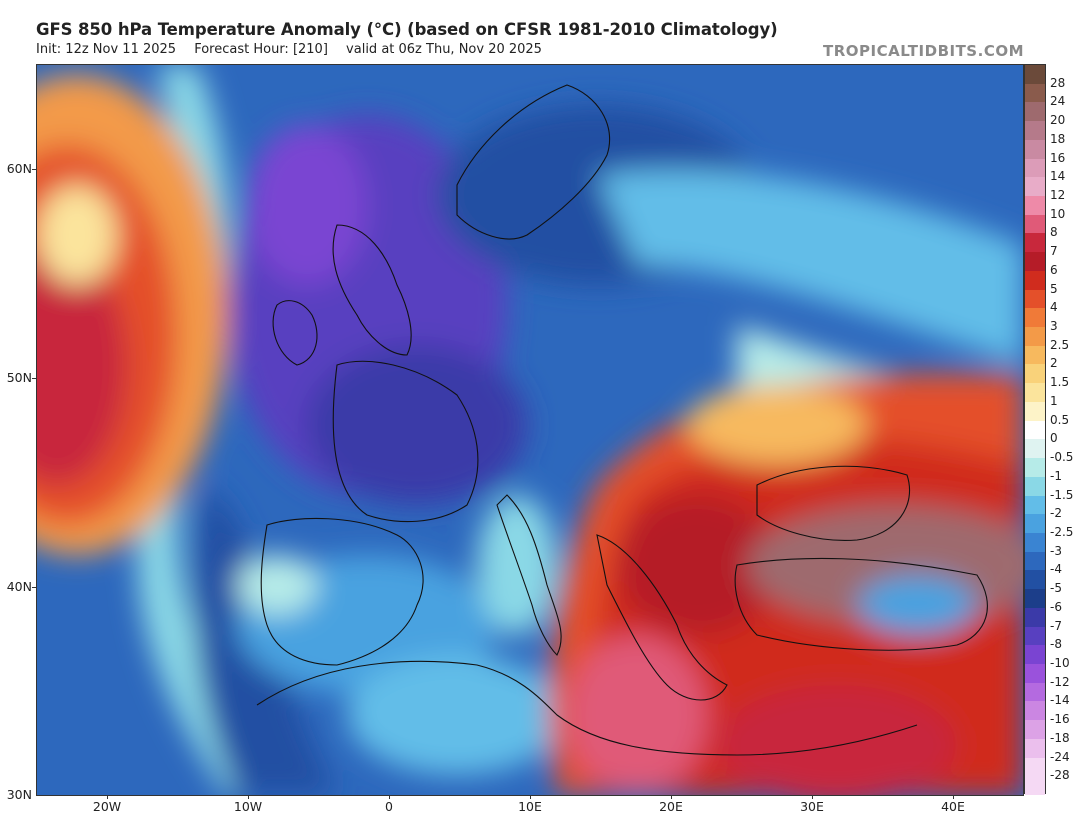 Image resolution: width=1080 pixels, height=835 pixels. What do you see at coordinates (1054, 326) in the screenshot?
I see `legend-label: 3` at bounding box center [1054, 326].